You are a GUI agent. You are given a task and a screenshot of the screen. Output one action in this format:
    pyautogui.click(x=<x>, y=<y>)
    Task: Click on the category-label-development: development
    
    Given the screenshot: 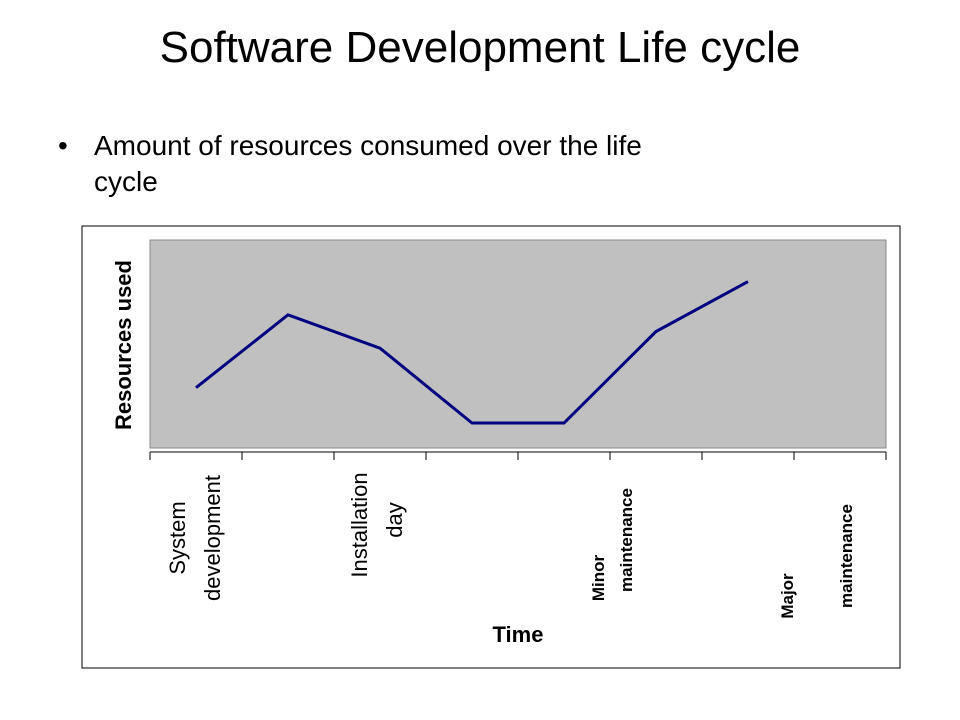 What is the action you would take?
    pyautogui.click(x=212, y=538)
    